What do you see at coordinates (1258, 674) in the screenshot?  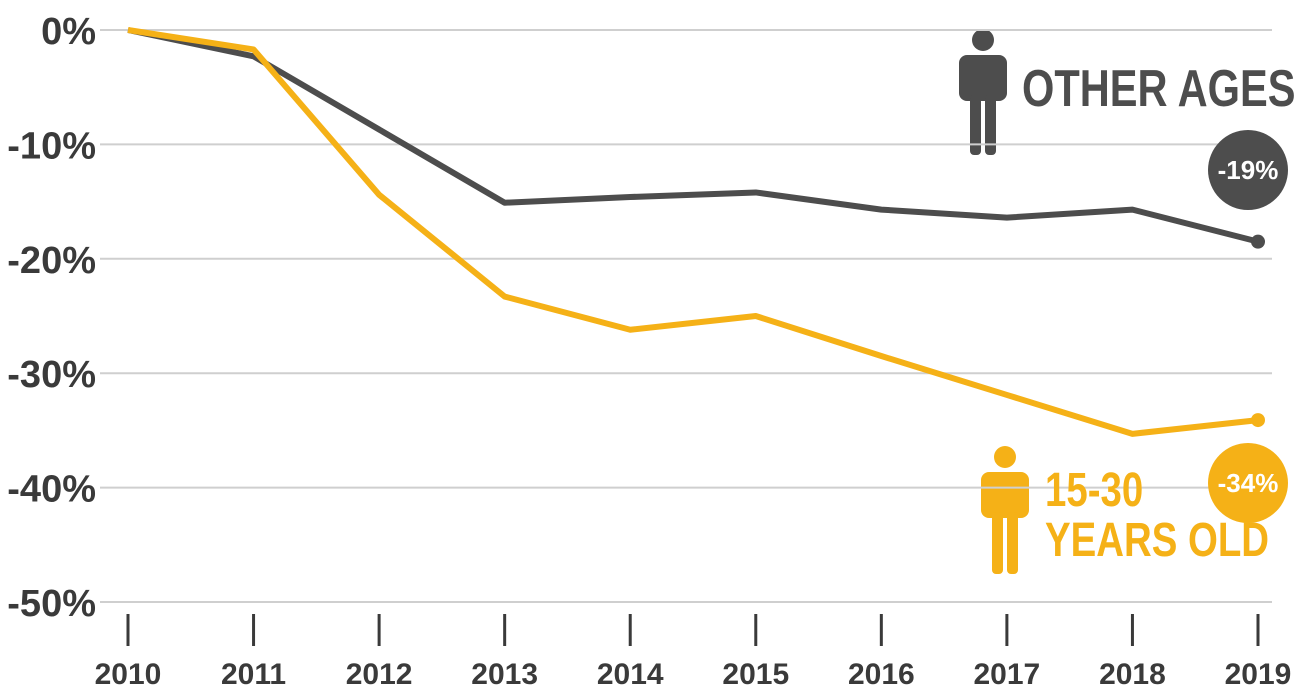 I see `x-tick-label: 2019` at bounding box center [1258, 674].